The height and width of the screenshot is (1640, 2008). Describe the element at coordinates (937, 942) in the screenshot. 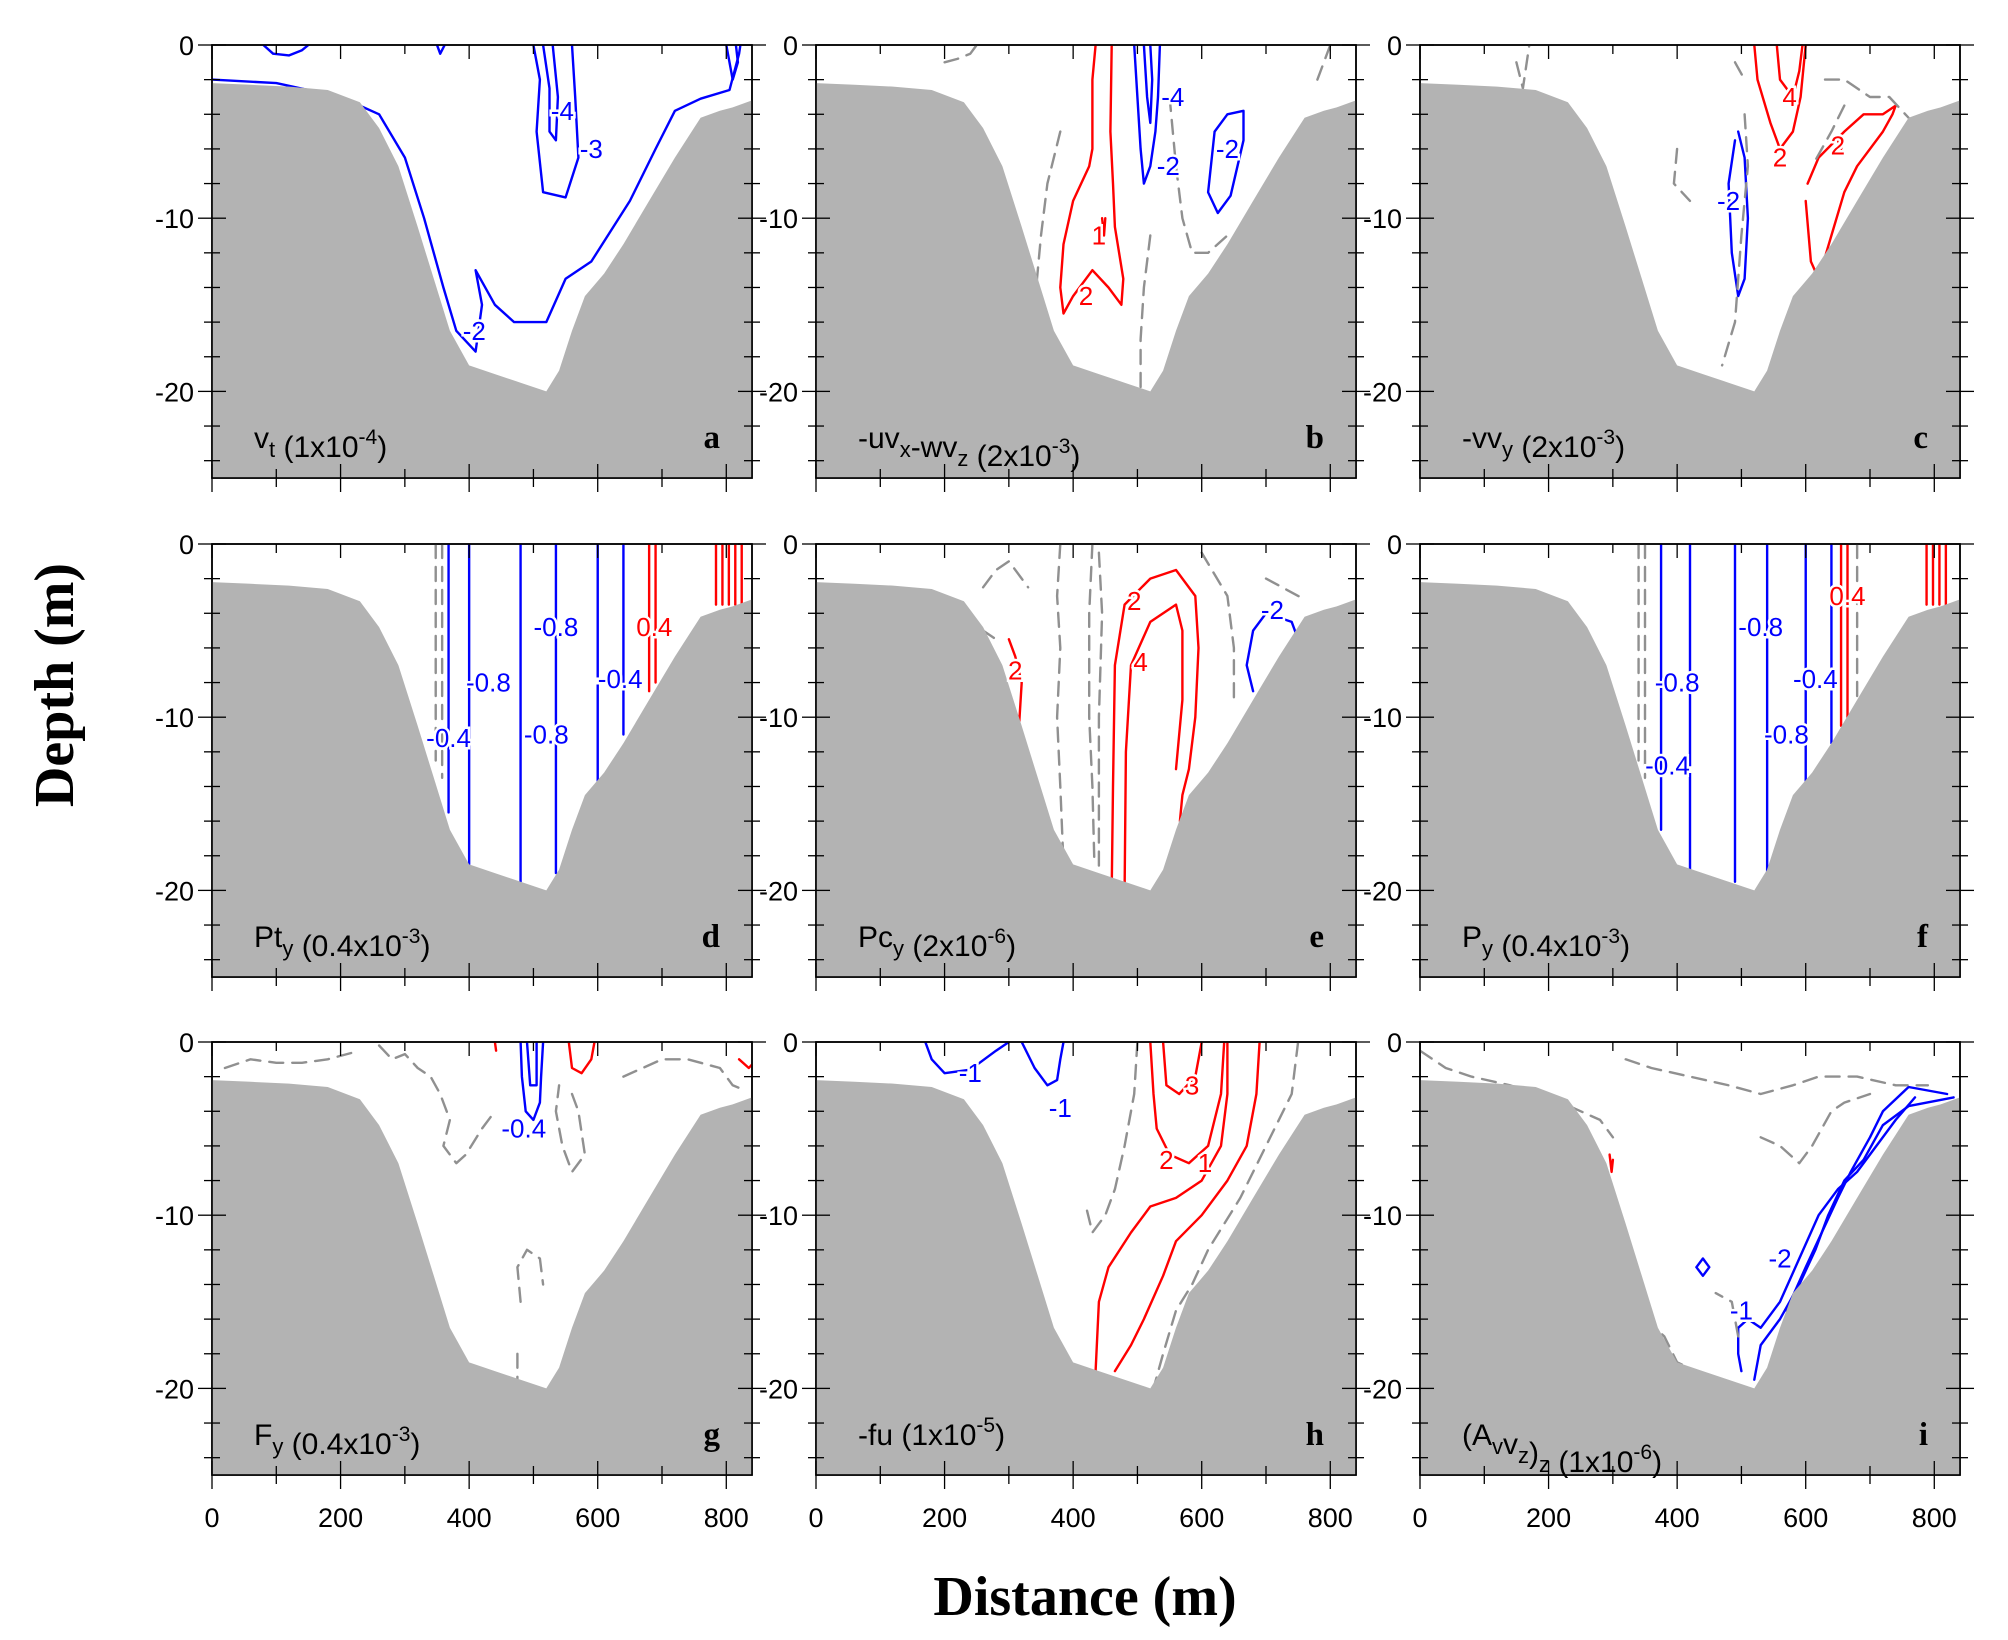

I see `panel-variable-label: Pcy (2x10-6)` at that location.